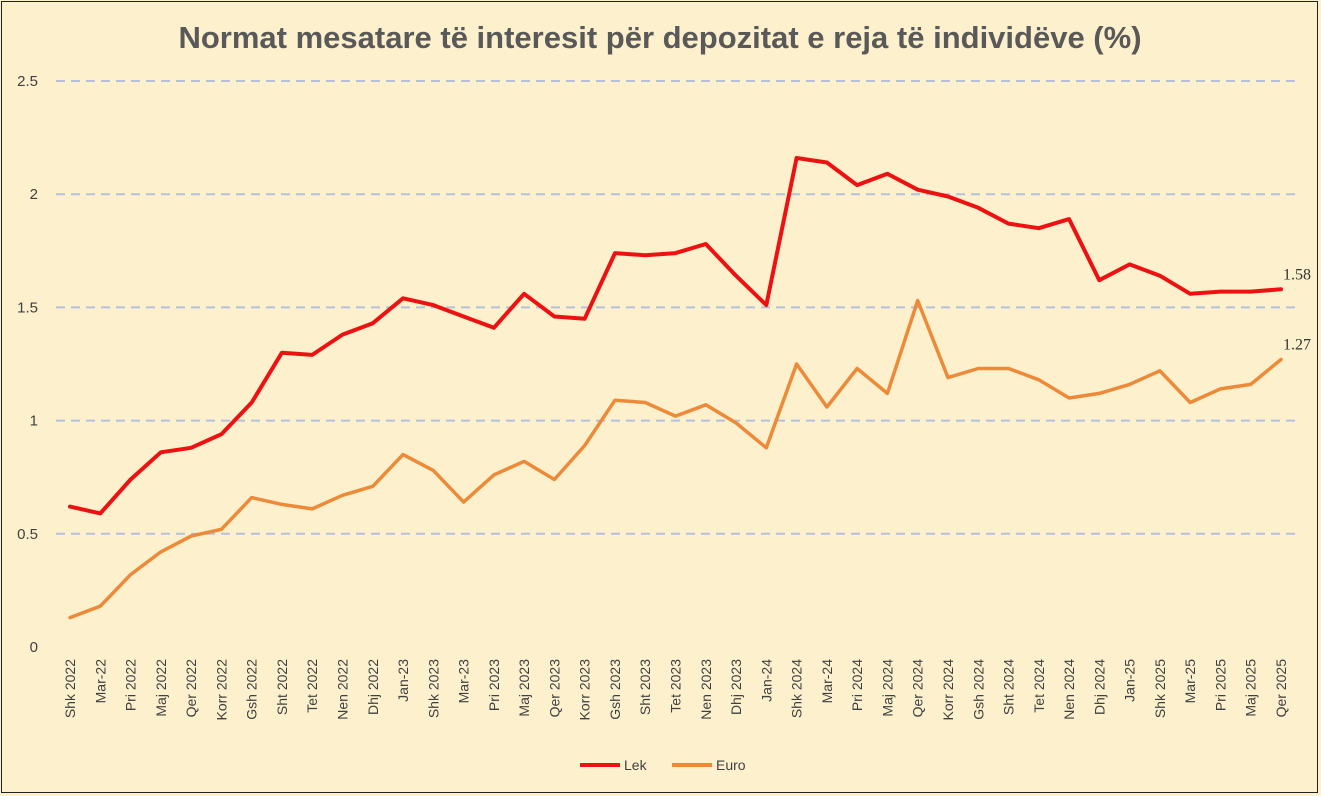 The width and height of the screenshot is (1321, 796). Describe the element at coordinates (433, 688) in the screenshot. I see `x-tick-label: Shk 2023` at that location.